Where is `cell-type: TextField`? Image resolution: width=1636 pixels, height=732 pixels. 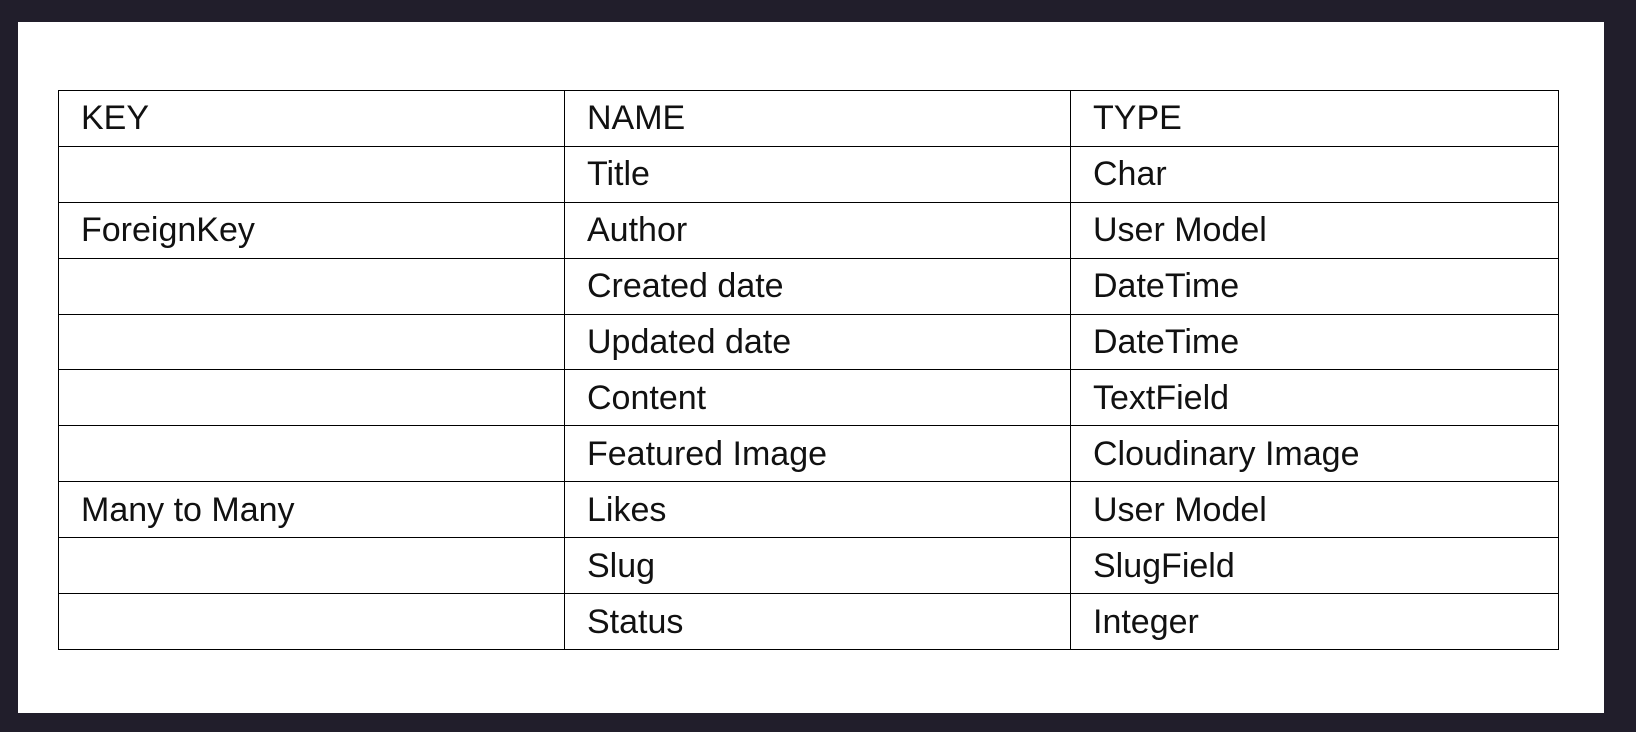
cell-type: TextField is located at coordinates (1314, 398).